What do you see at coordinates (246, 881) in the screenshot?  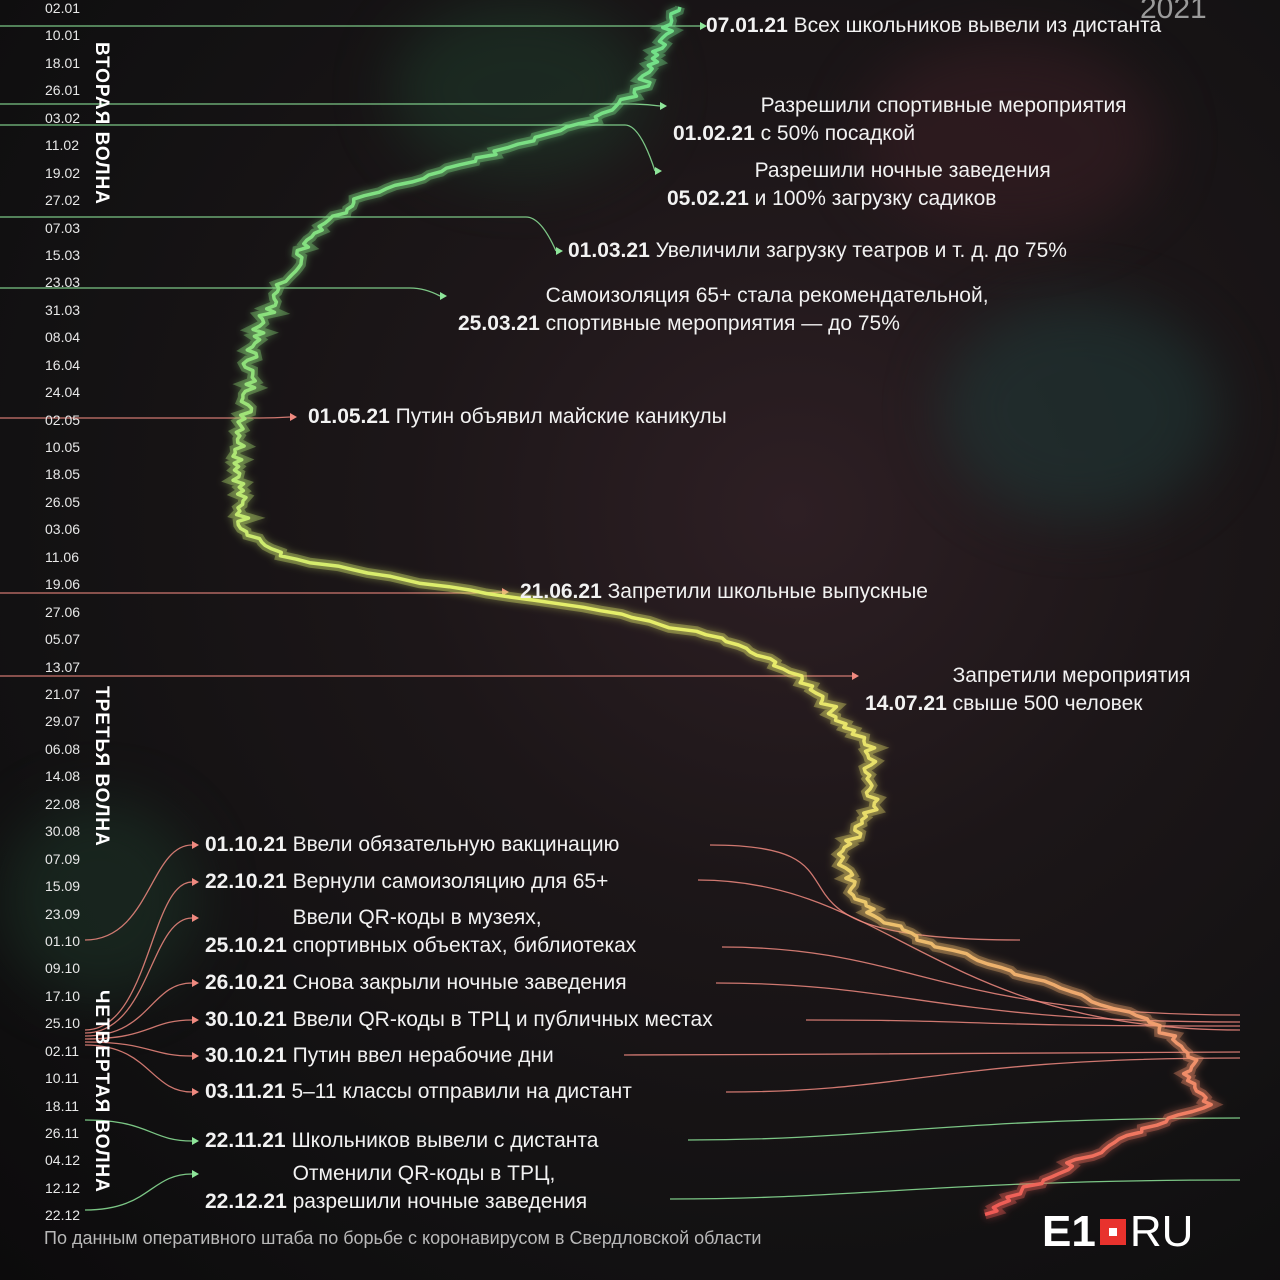 I see `annotation-date: 22.10.21` at bounding box center [246, 881].